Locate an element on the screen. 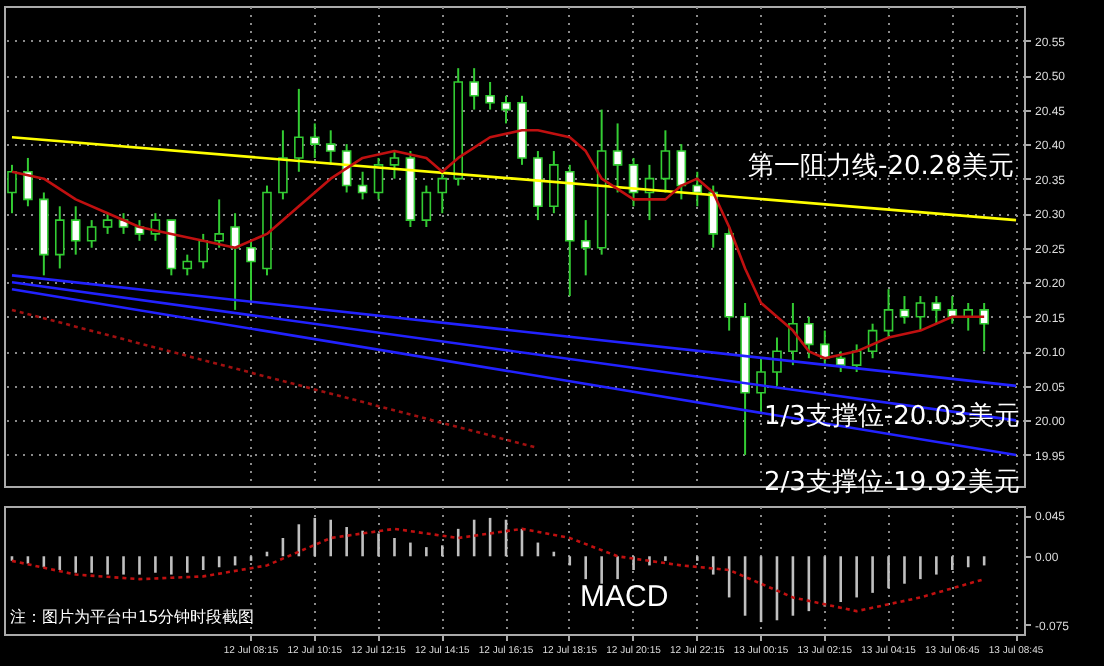 The width and height of the screenshot is (1104, 666). text: MACD is located at coordinates (624, 597).